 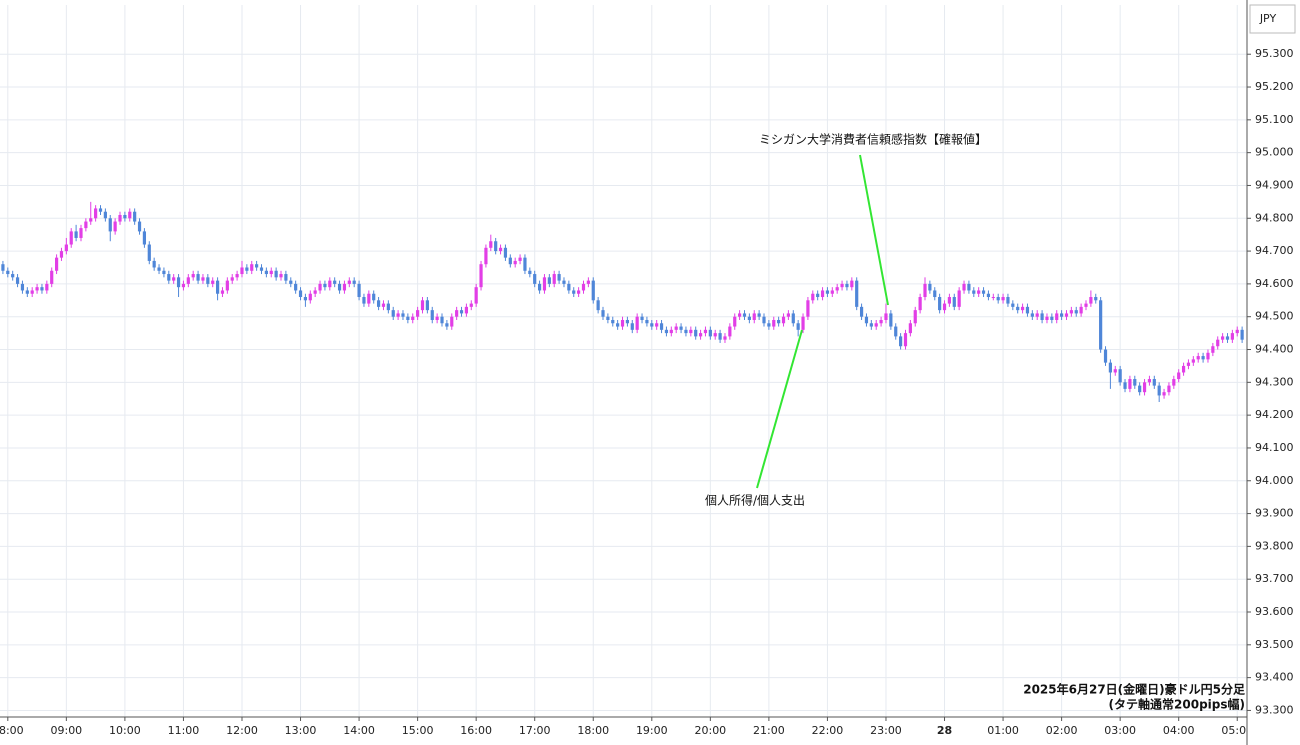 What do you see at coordinates (652, 730) in the screenshot?
I see `x-tick-label: 19:00` at bounding box center [652, 730].